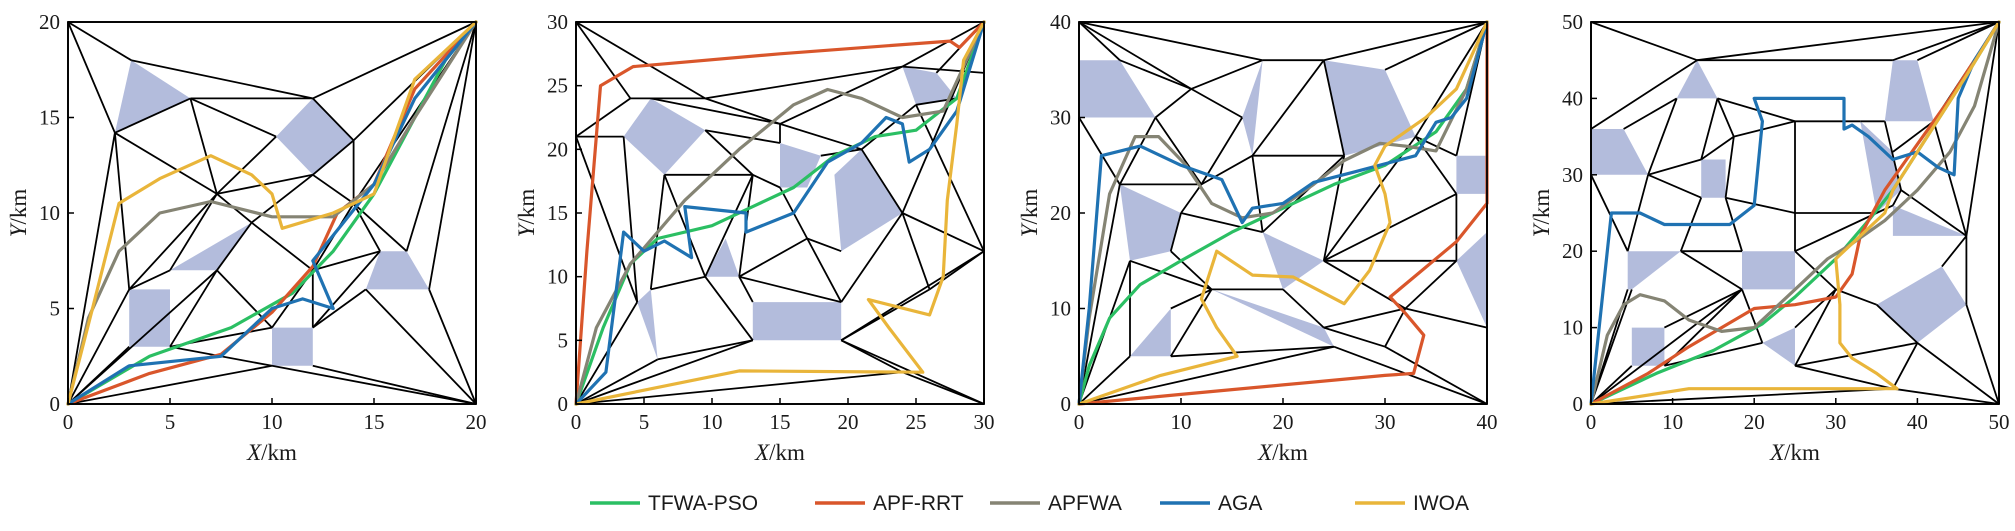 The width and height of the screenshot is (2015, 531). Describe the element at coordinates (1060, 118) in the screenshot. I see `y-tick-label: 30` at that location.